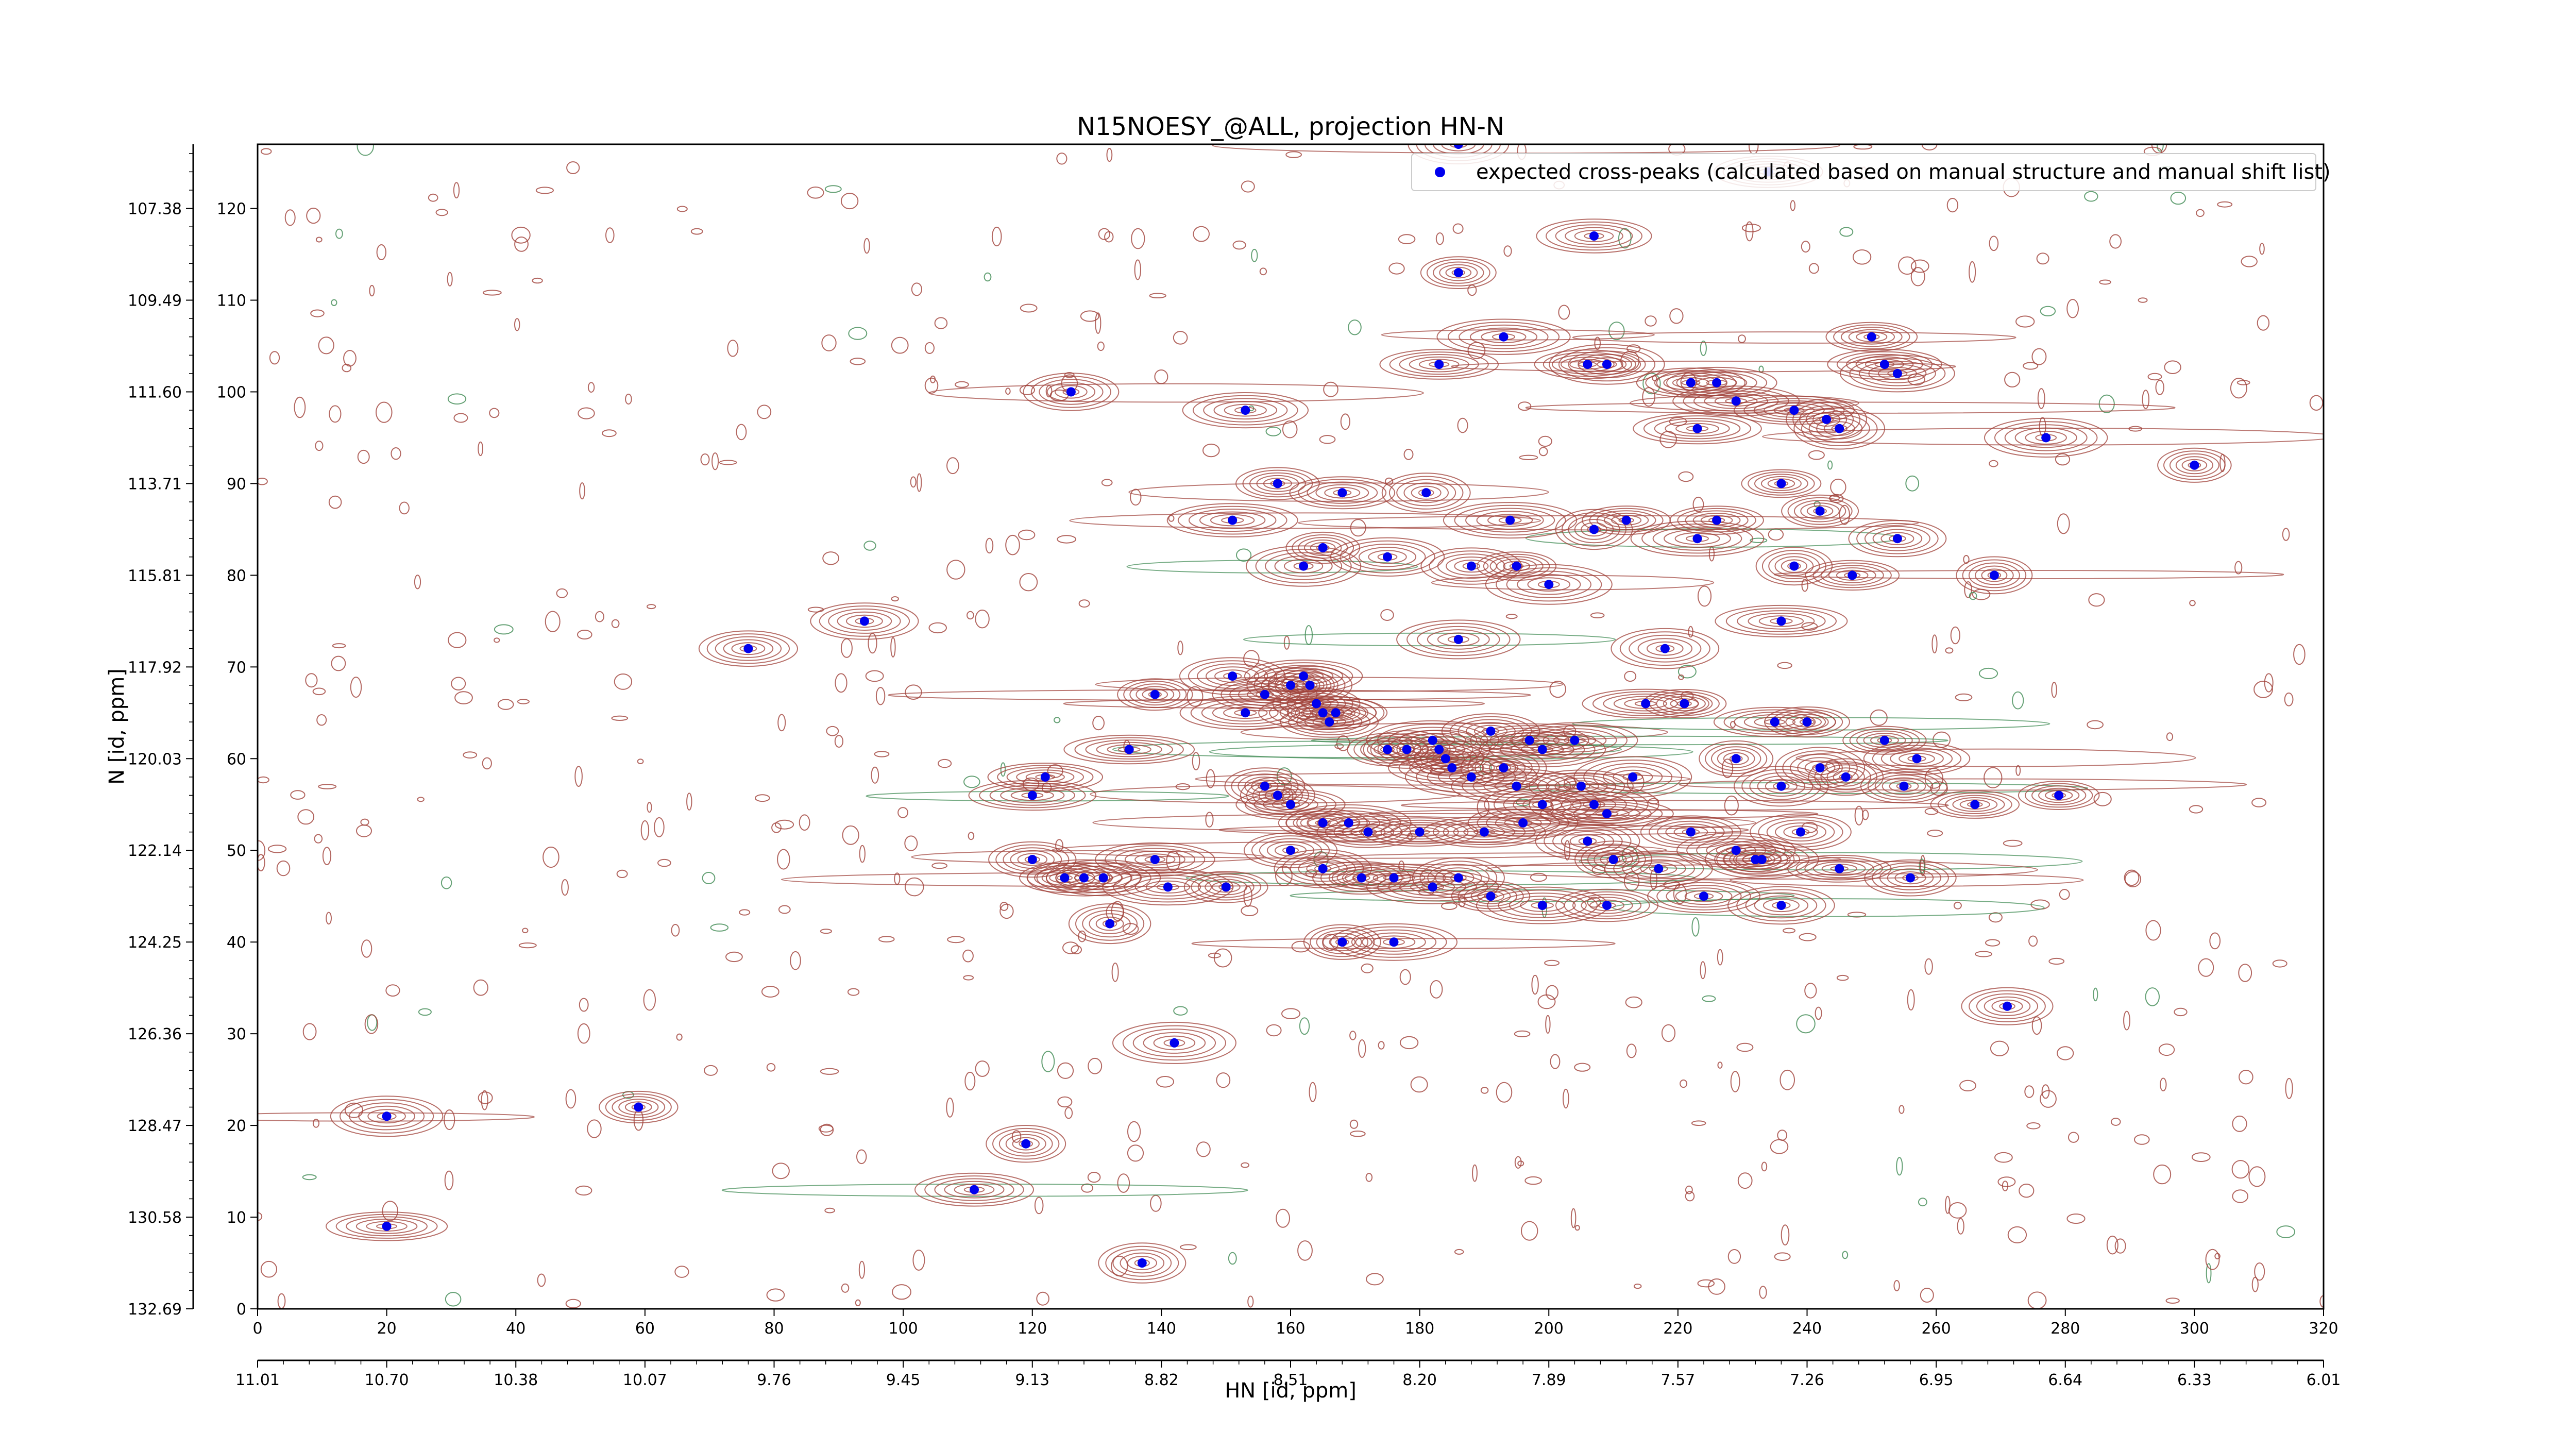 The width and height of the screenshot is (2576, 1449). I want to click on x-index-tick-label: 260, so click(1936, 1329).